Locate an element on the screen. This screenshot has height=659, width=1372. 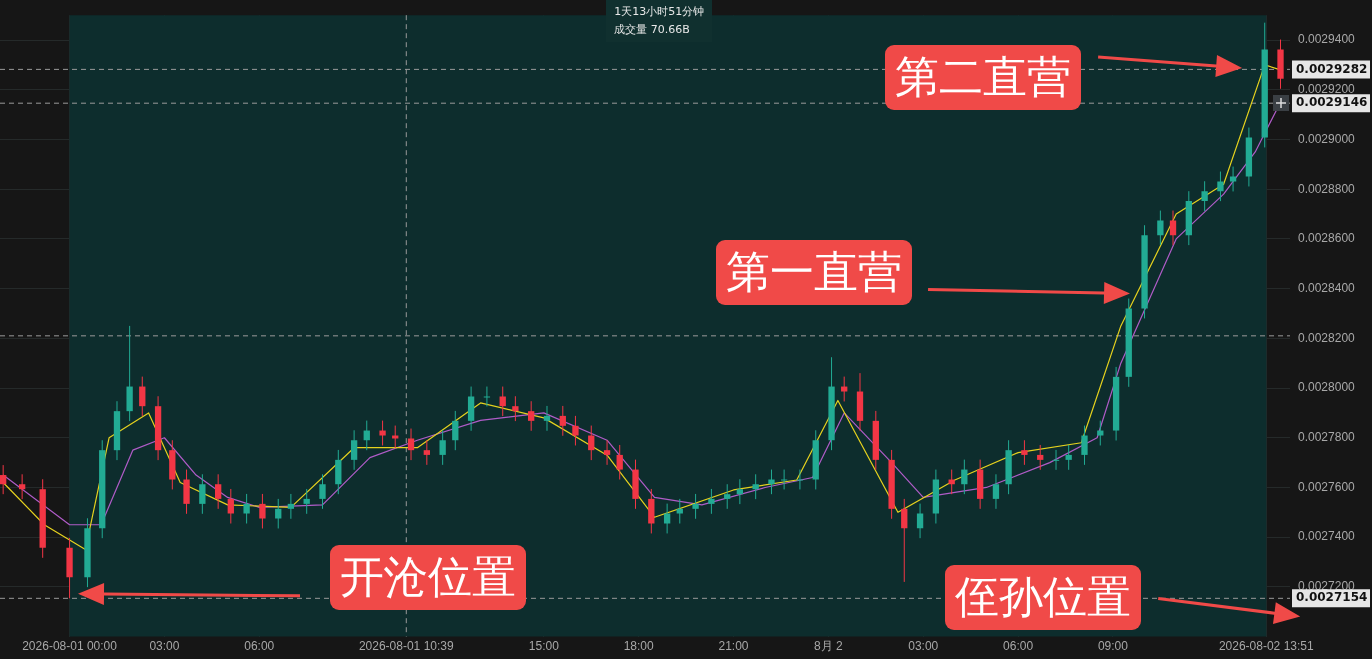
x-tick-label: 2026-08-01 10:39 is located at coordinates (406, 646).